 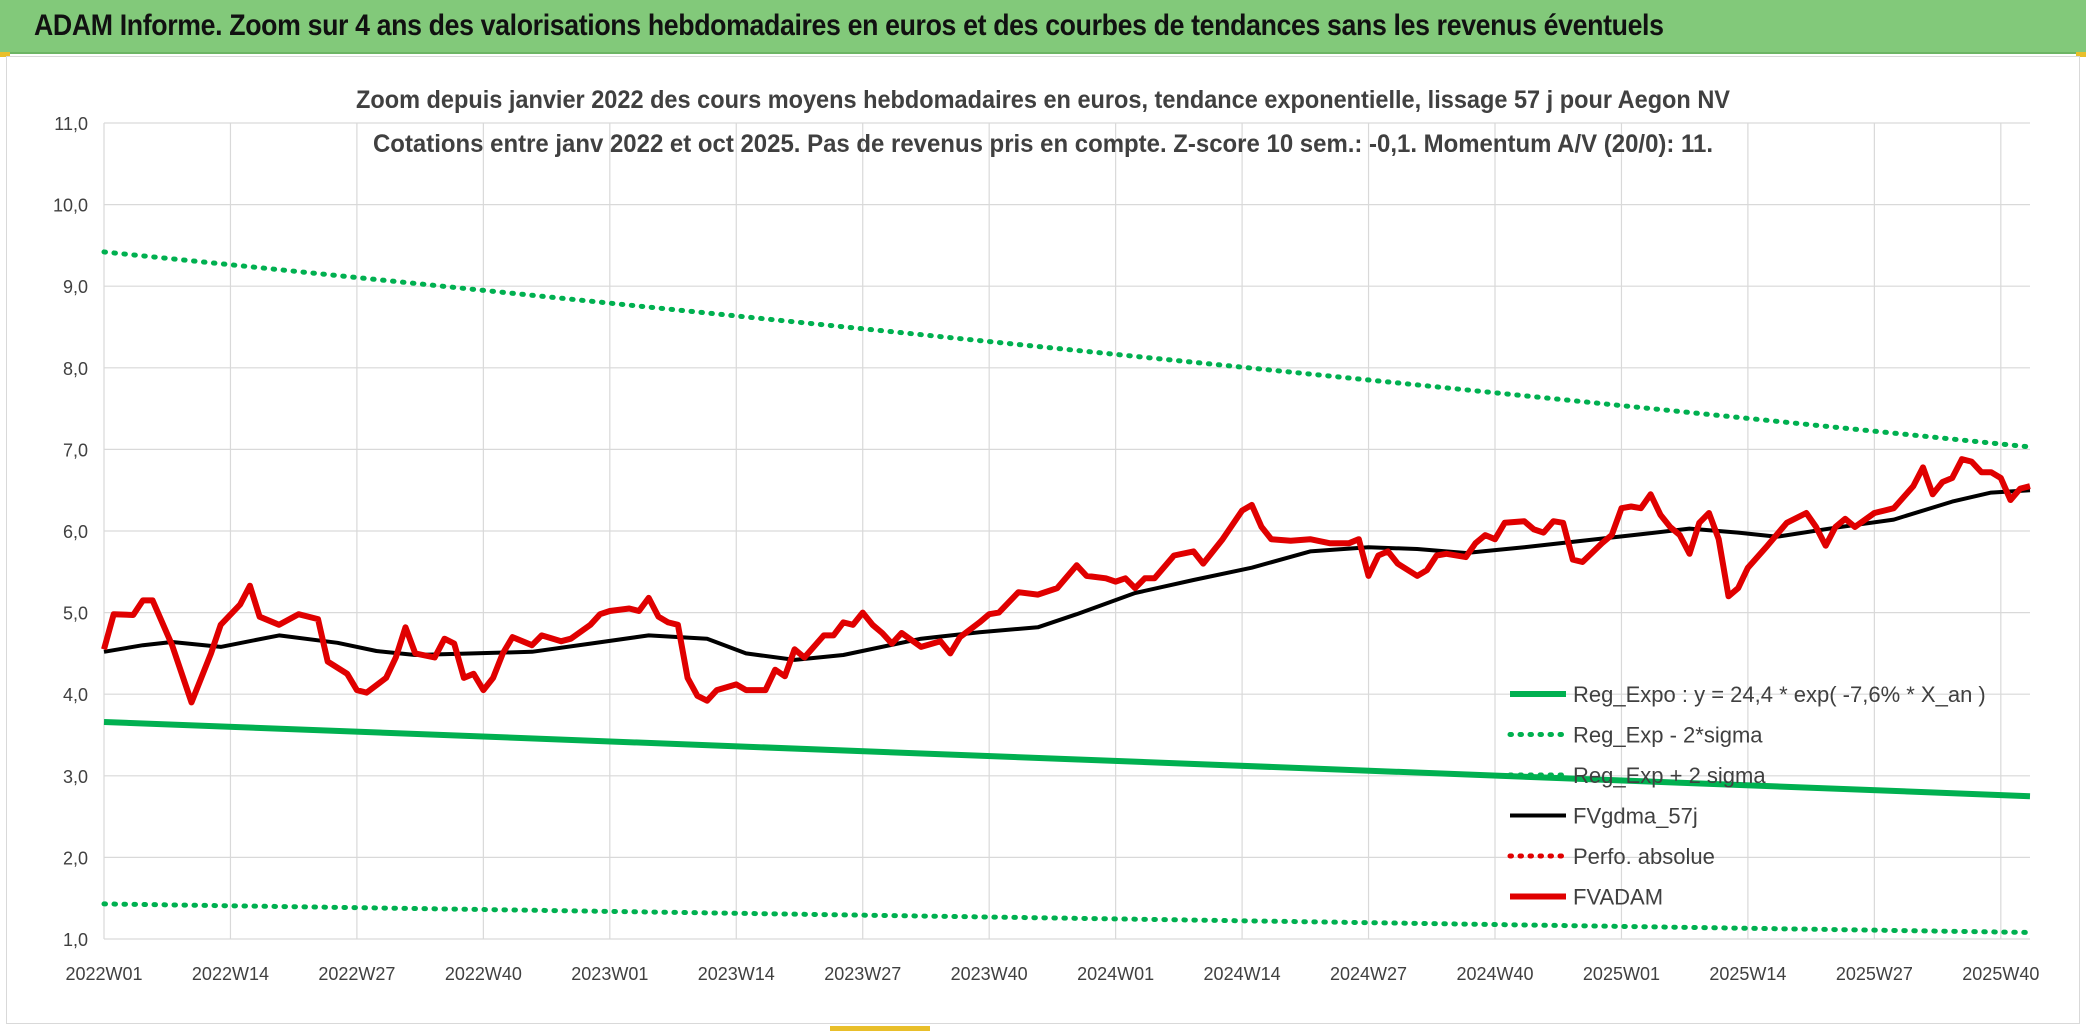 I want to click on x-tick-label: 2024W01, so click(x=1115, y=974).